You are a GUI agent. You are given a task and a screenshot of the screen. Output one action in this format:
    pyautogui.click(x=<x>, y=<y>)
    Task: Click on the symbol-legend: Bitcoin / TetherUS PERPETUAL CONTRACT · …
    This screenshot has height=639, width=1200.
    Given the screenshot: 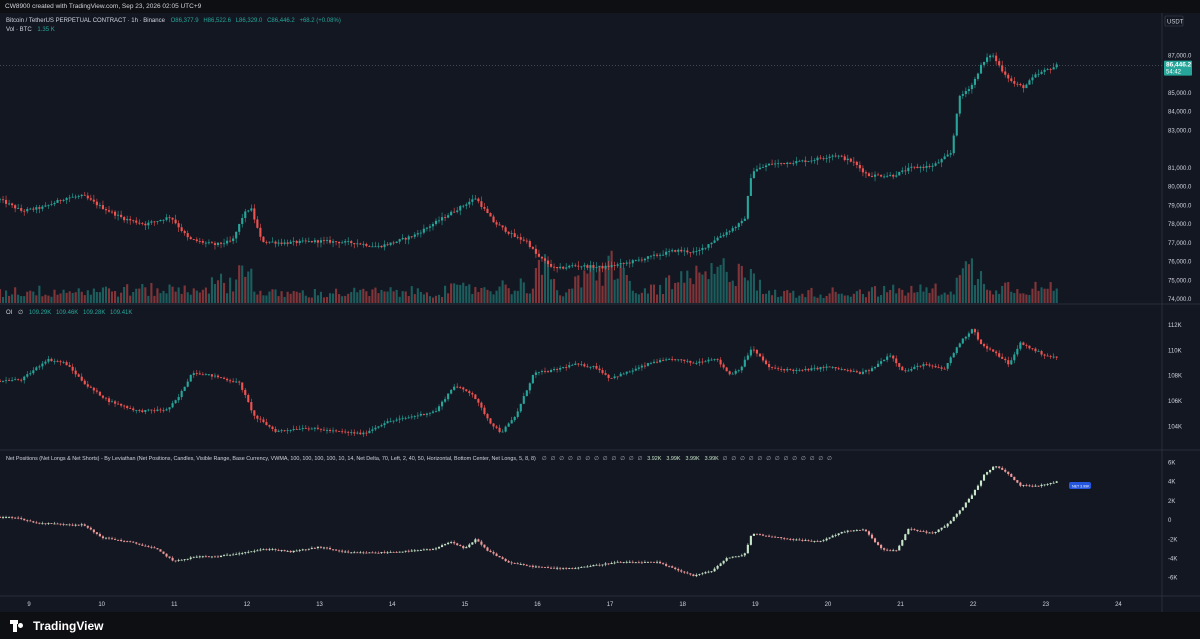 What is the action you would take?
    pyautogui.click(x=173, y=21)
    